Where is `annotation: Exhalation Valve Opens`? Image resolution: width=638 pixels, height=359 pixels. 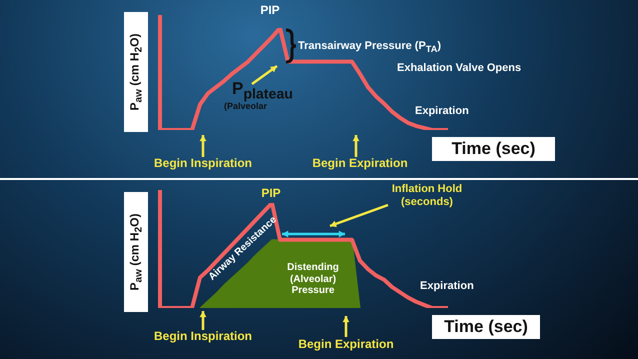
annotation: Exhalation Valve Opens is located at coordinates (459, 68).